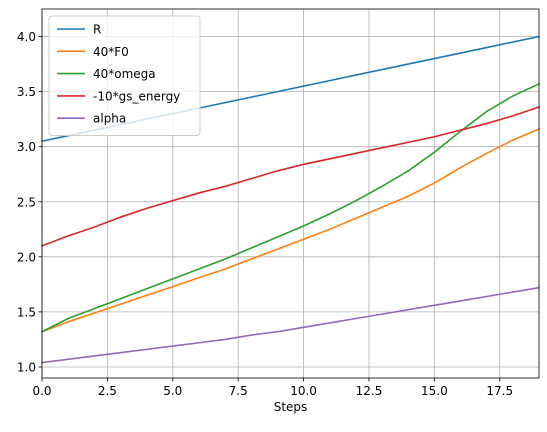 Image resolution: width=547 pixels, height=432 pixels. What do you see at coordinates (97, 30) in the screenshot?
I see `legend-label: R` at bounding box center [97, 30].